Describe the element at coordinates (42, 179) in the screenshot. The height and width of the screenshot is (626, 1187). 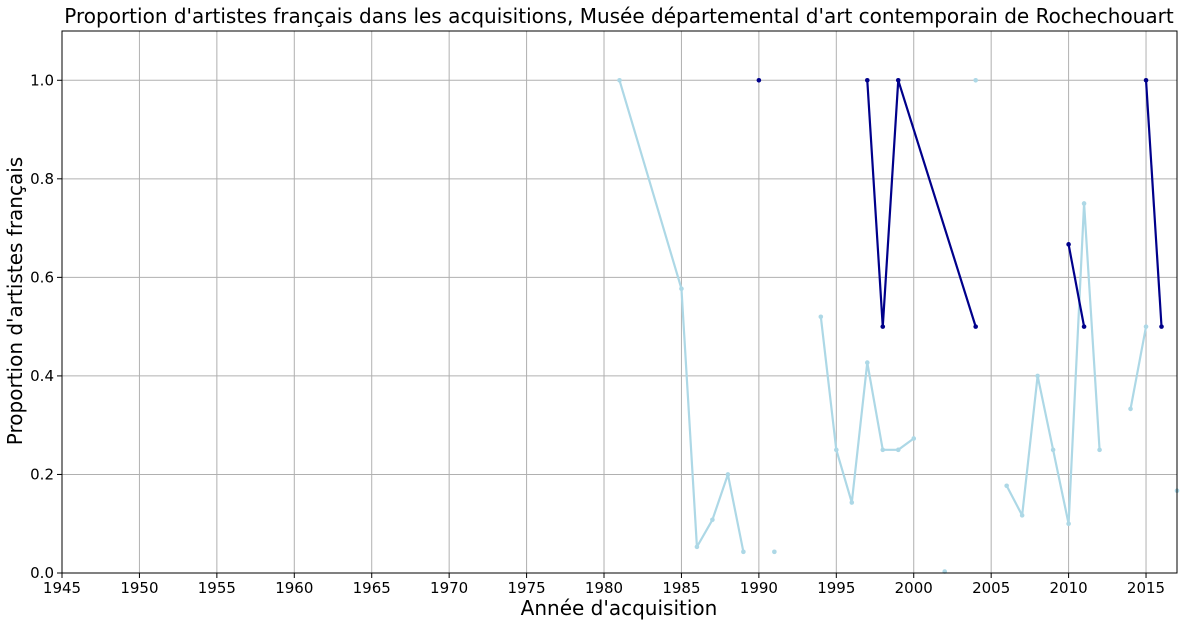
I see `y-tick-label: 0.8` at that location.